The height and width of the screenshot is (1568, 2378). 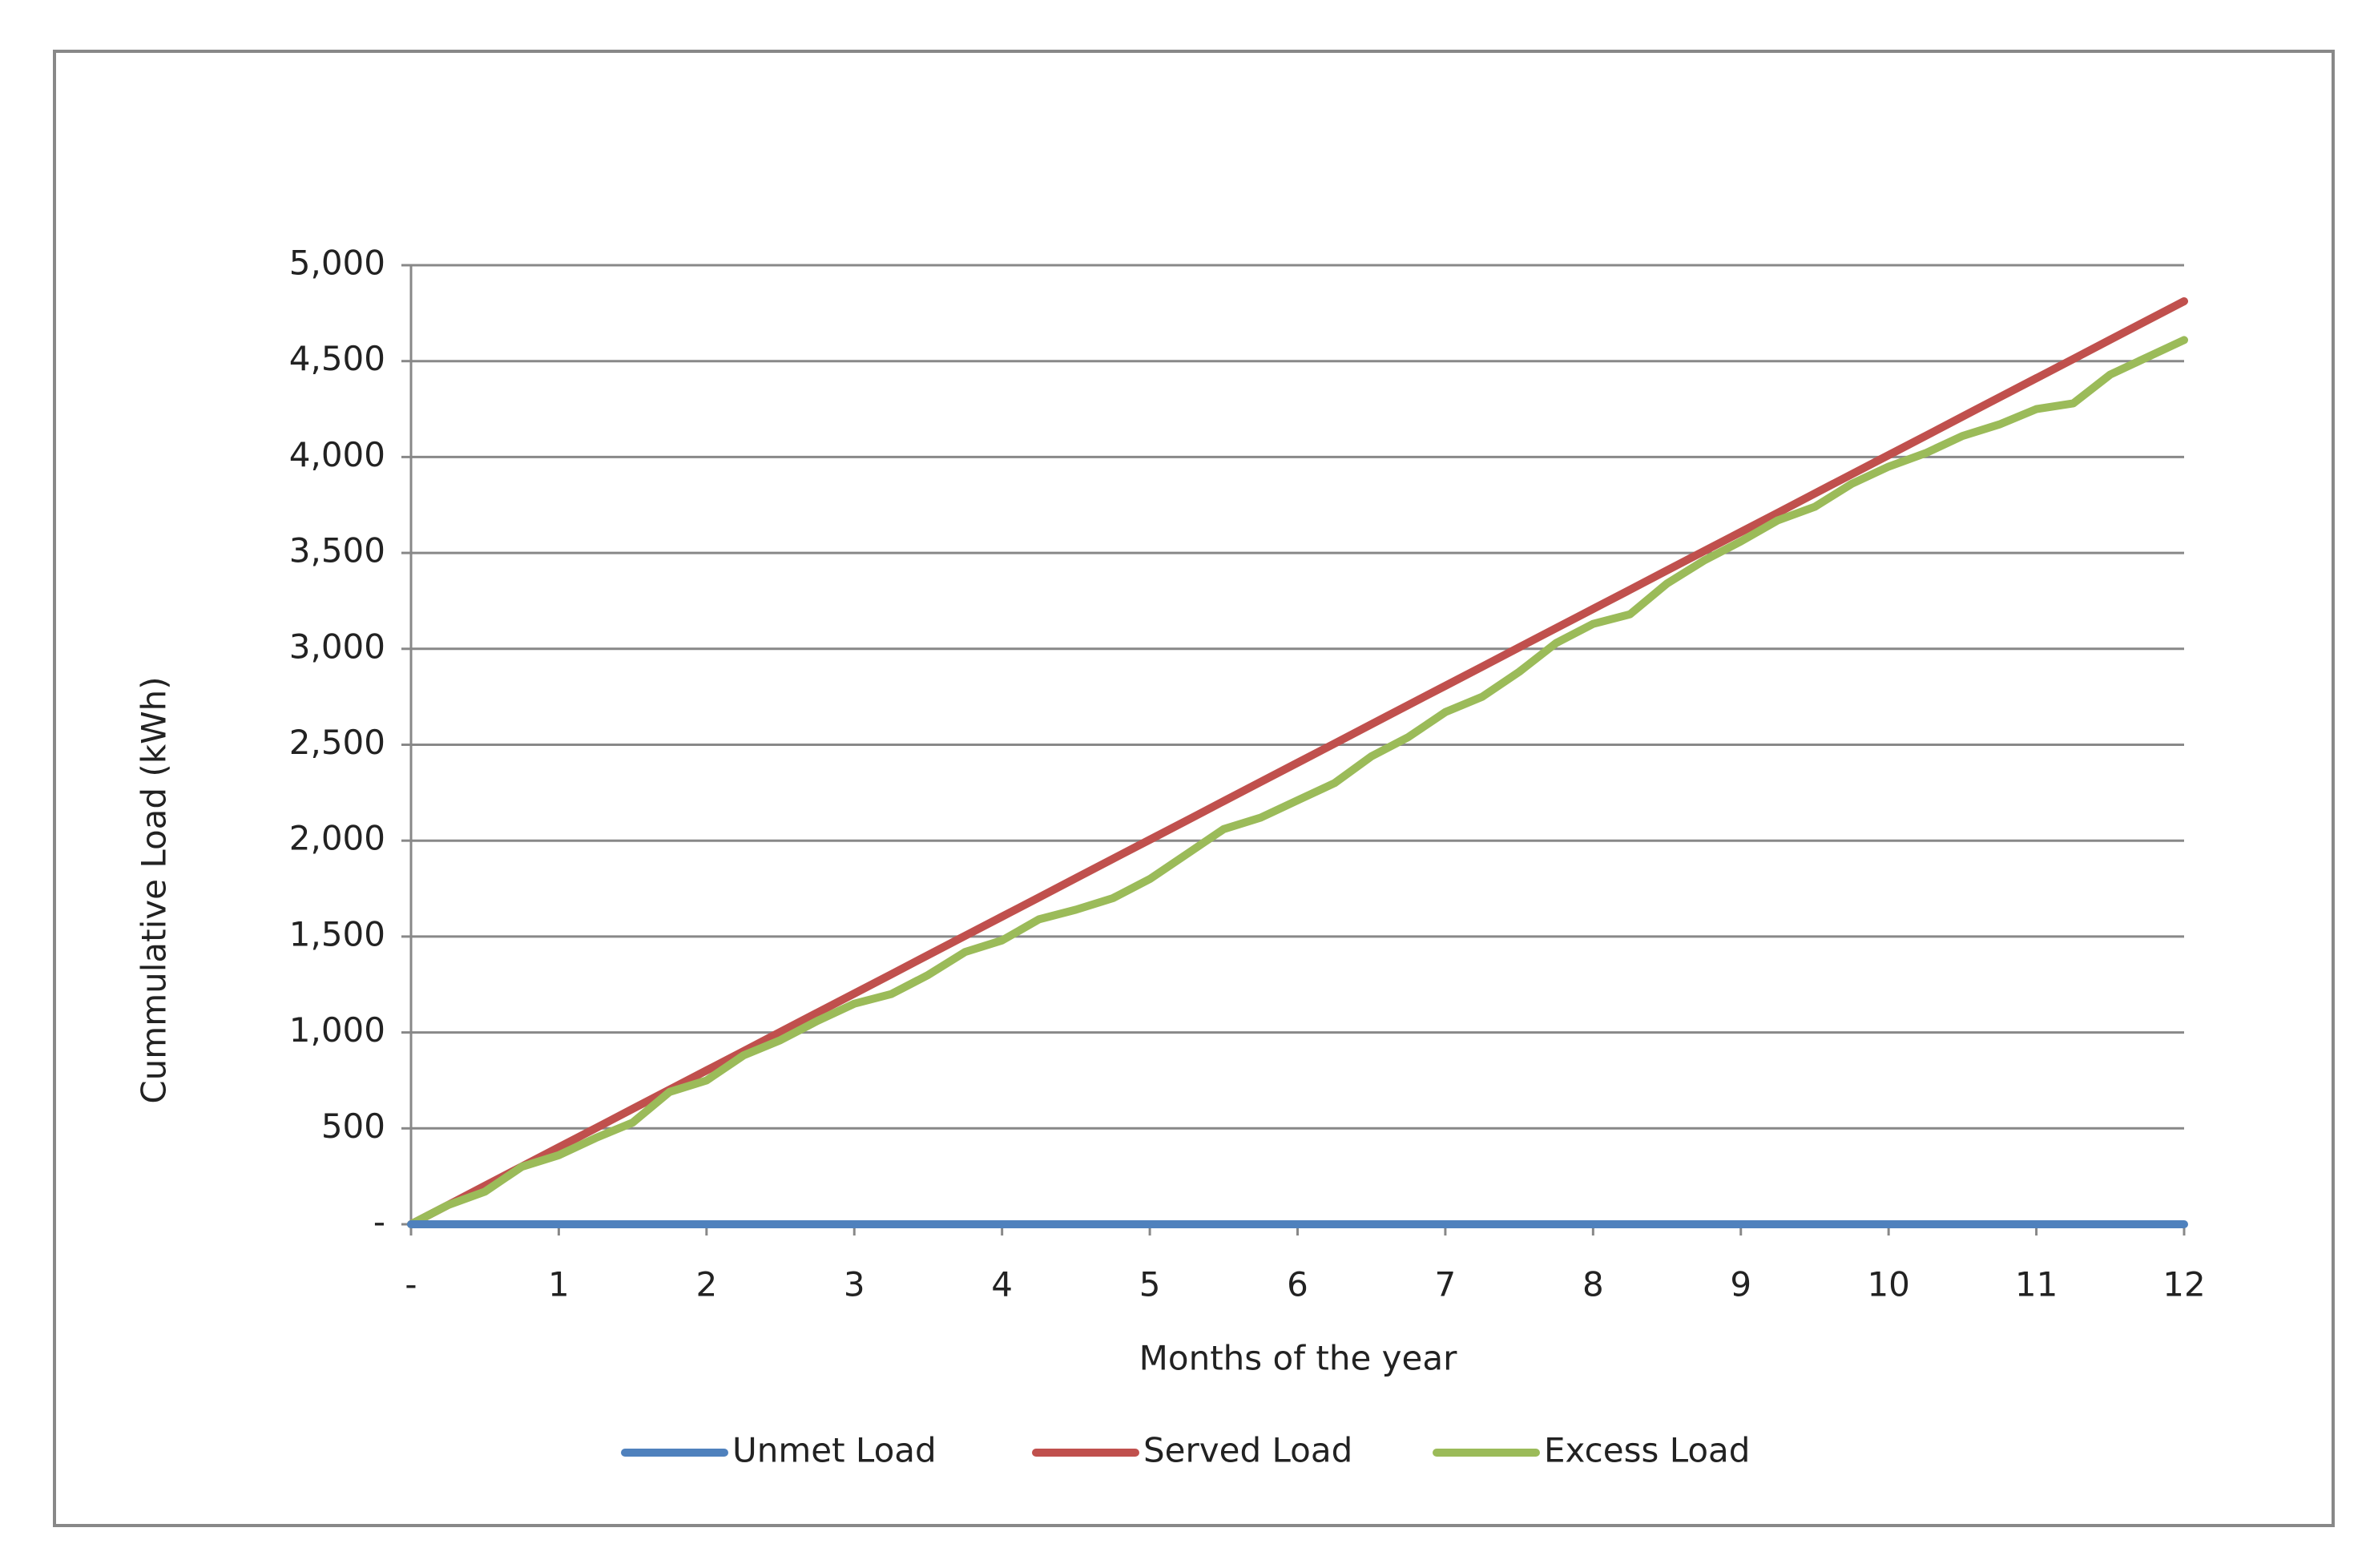 I want to click on x-axis-title: Months of the year, so click(x=1298, y=1358).